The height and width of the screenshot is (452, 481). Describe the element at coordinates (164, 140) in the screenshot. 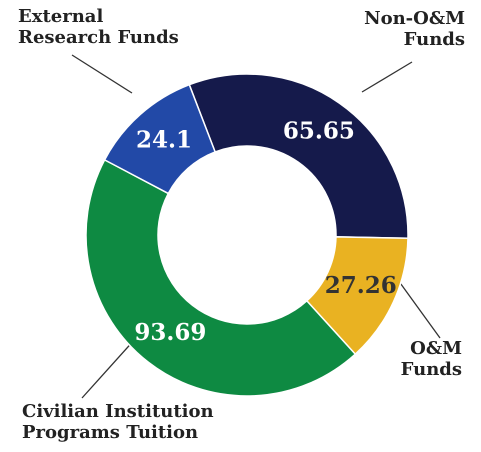

I see `value-label: 24.1` at that location.